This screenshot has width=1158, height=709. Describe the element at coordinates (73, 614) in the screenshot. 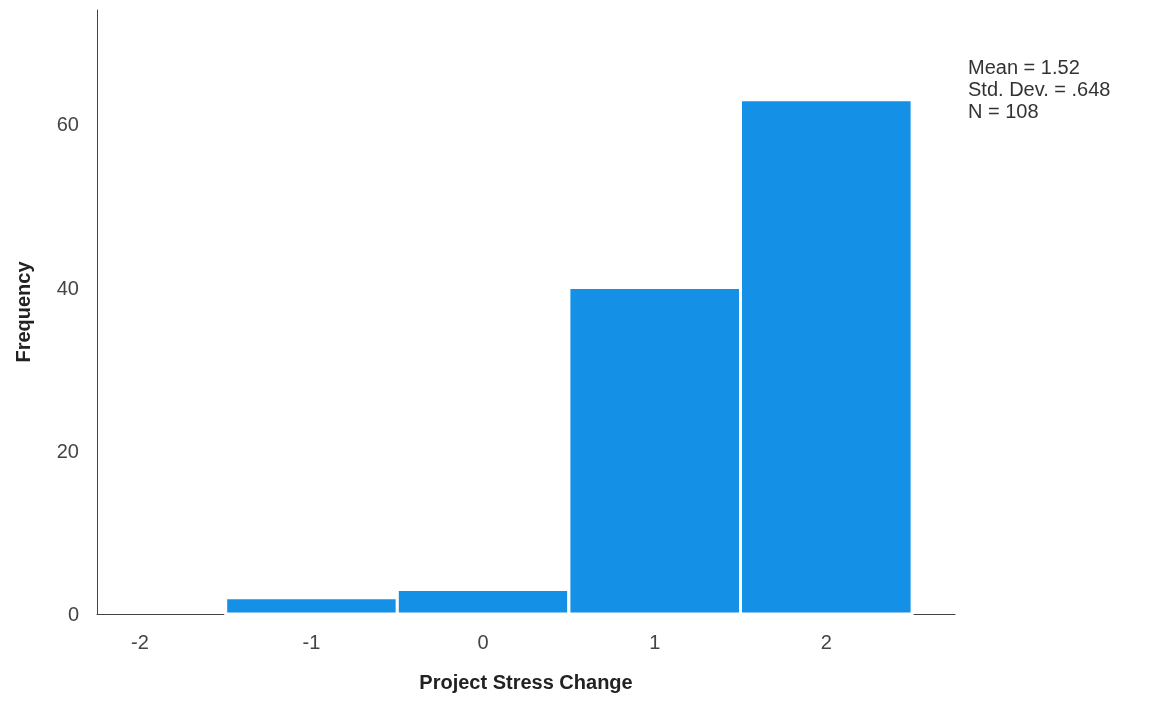

I see `y-tick-label: 0` at that location.